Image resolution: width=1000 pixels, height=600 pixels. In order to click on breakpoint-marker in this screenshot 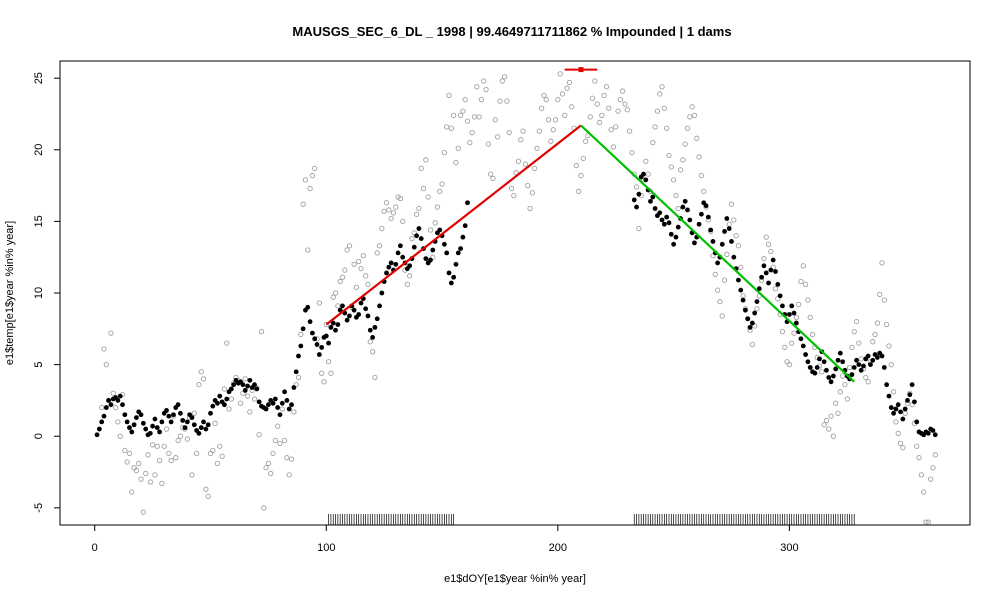, I will do `click(581, 70)`.